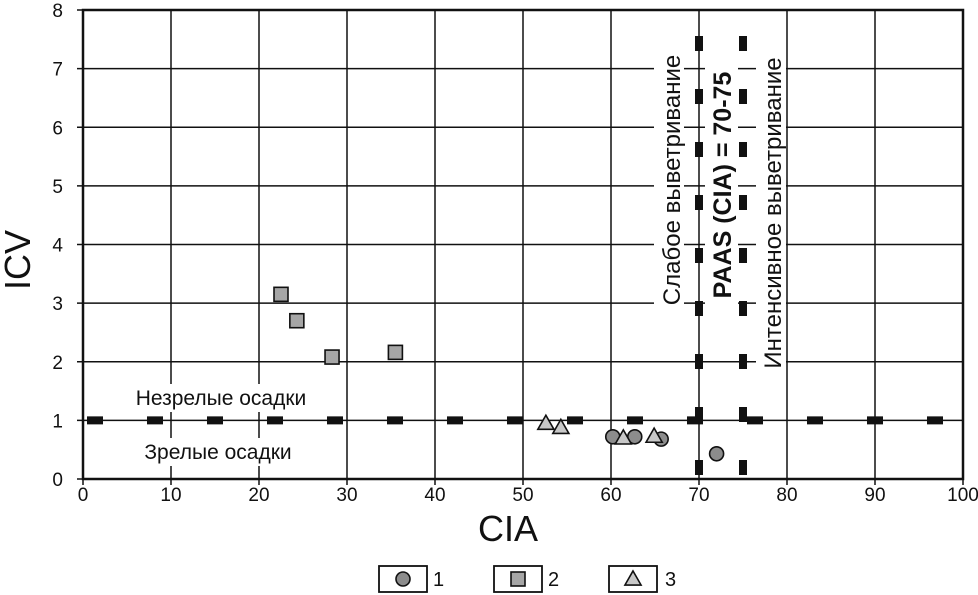 Image resolution: width=978 pixels, height=595 pixels. What do you see at coordinates (508, 528) in the screenshot?
I see `x-axis-title: CIA` at bounding box center [508, 528].